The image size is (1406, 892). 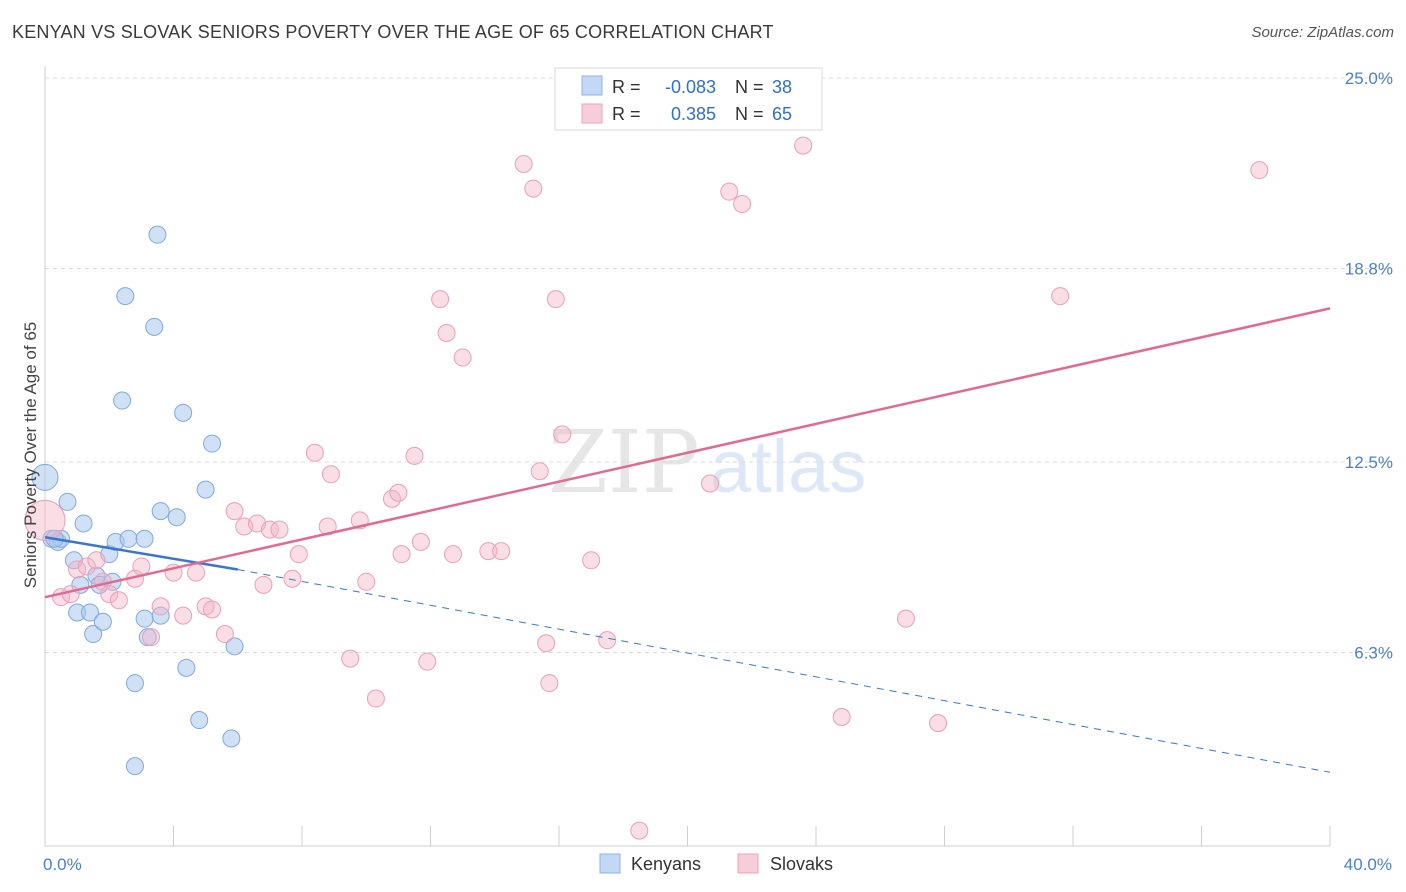 I want to click on watermark: ZIP atlas, so click(x=707, y=463).